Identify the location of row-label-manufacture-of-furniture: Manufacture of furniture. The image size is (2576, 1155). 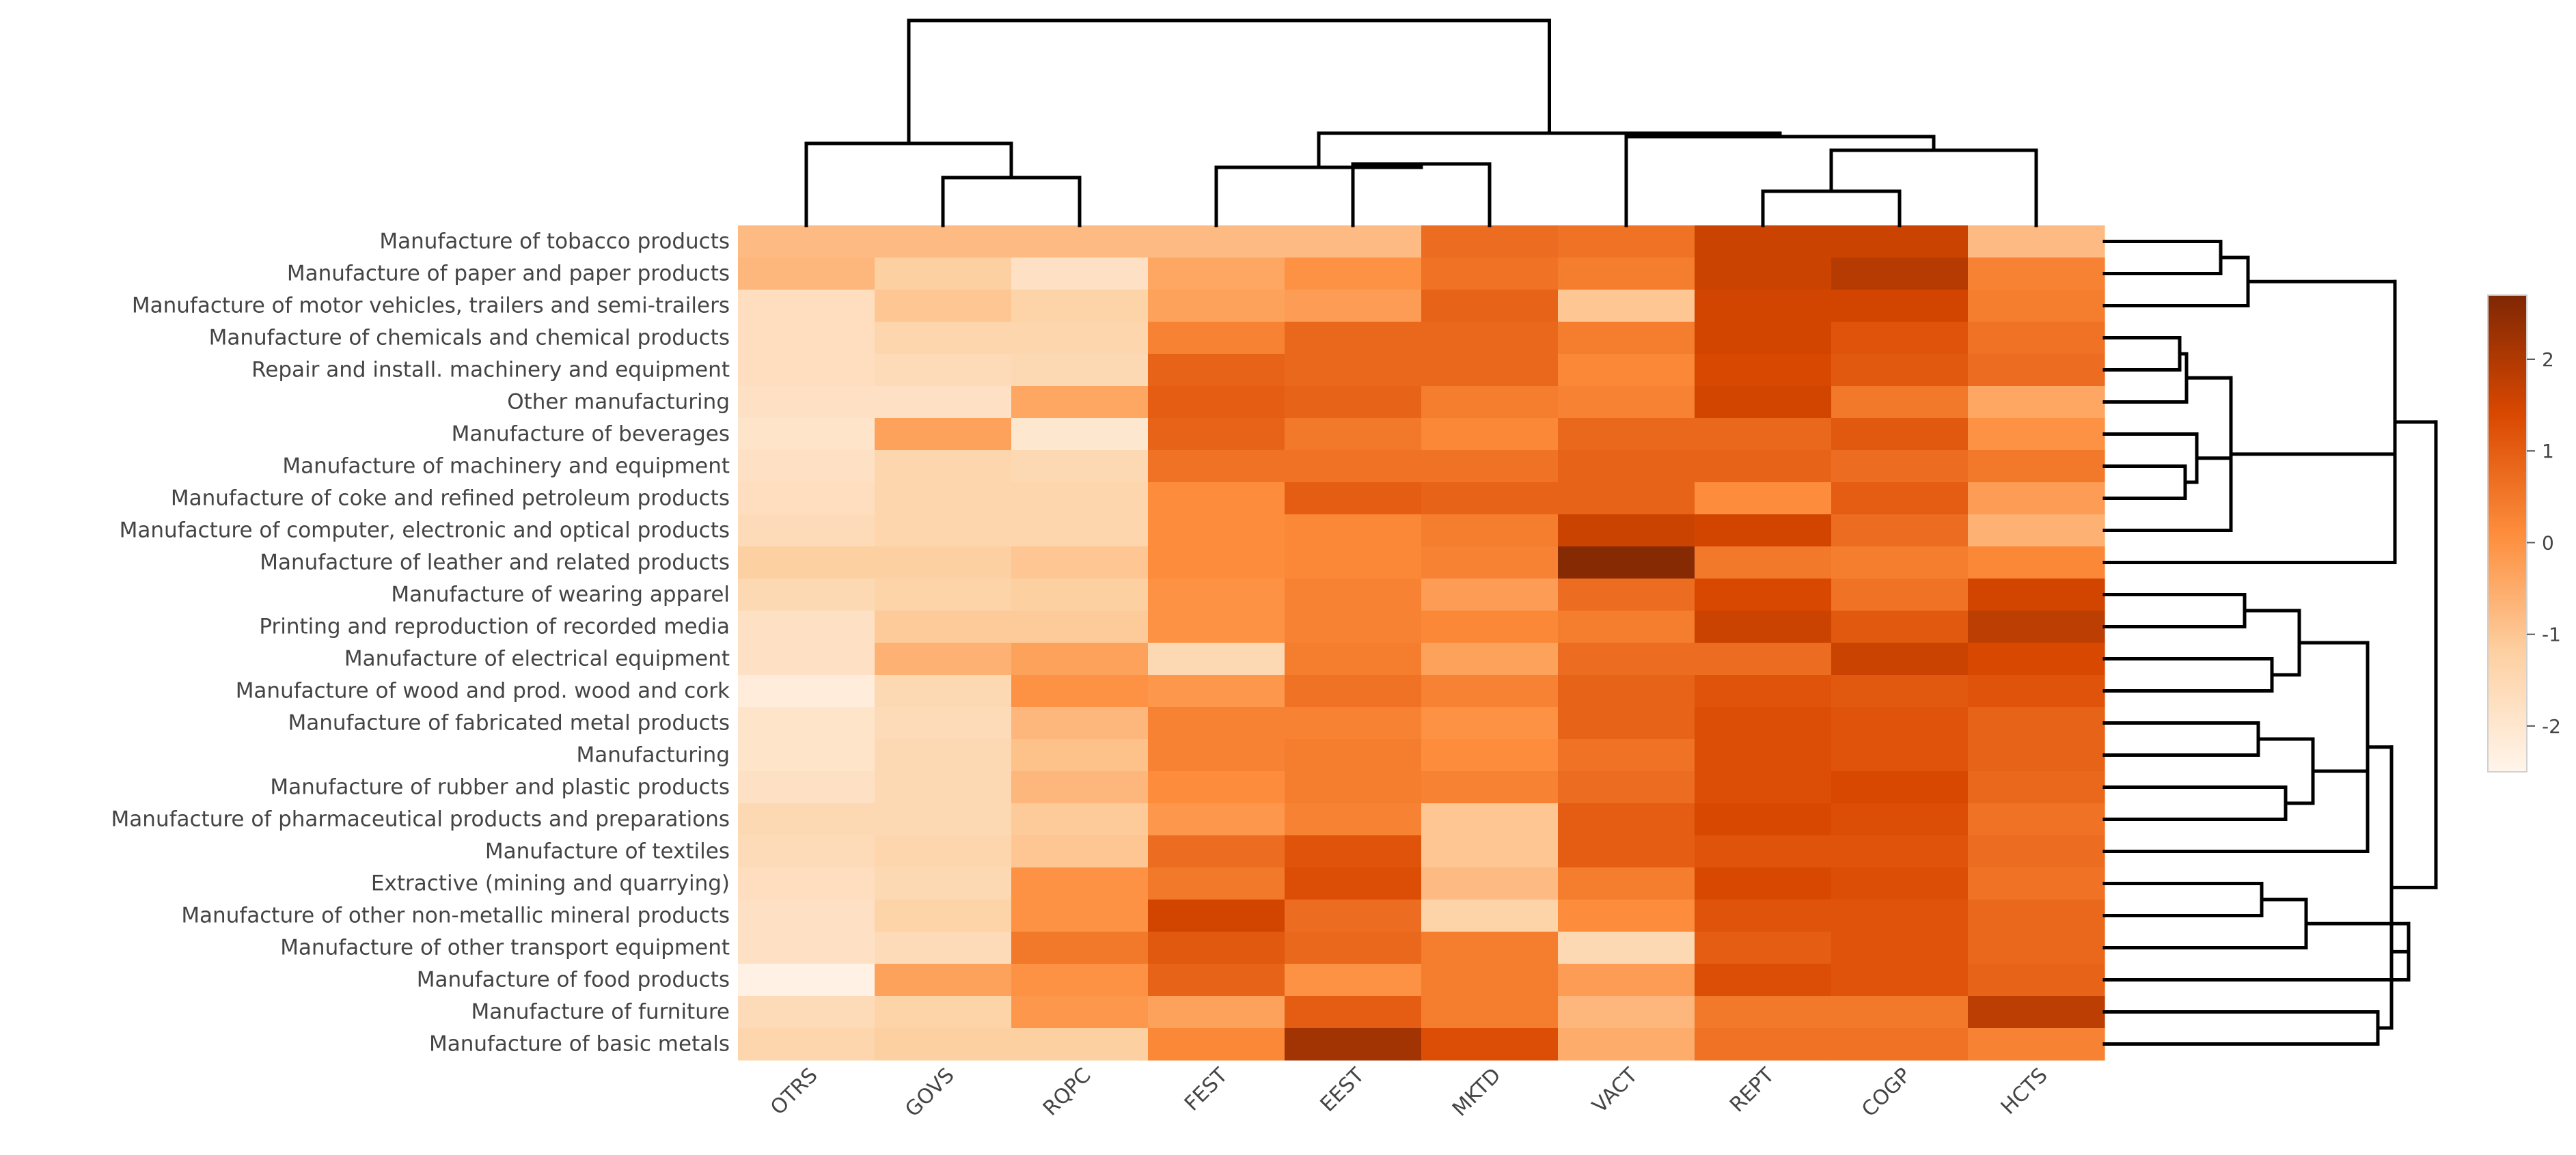
(600, 1012).